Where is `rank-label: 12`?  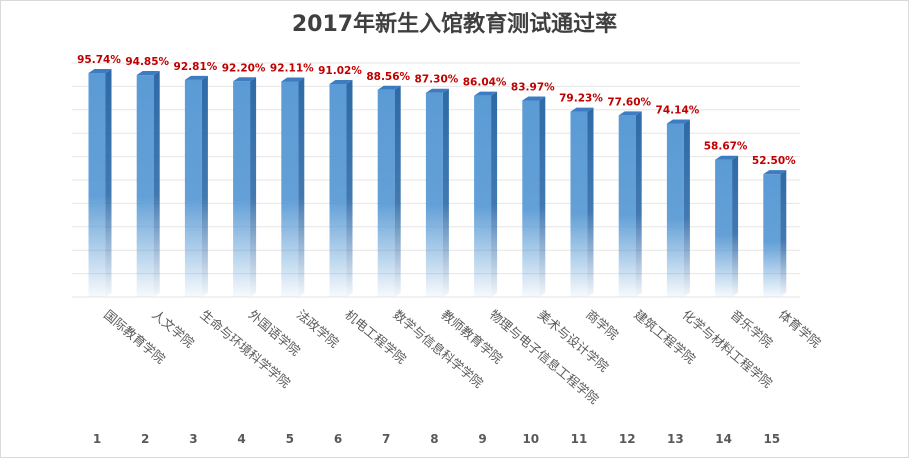
rank-label: 12 is located at coordinates (627, 439).